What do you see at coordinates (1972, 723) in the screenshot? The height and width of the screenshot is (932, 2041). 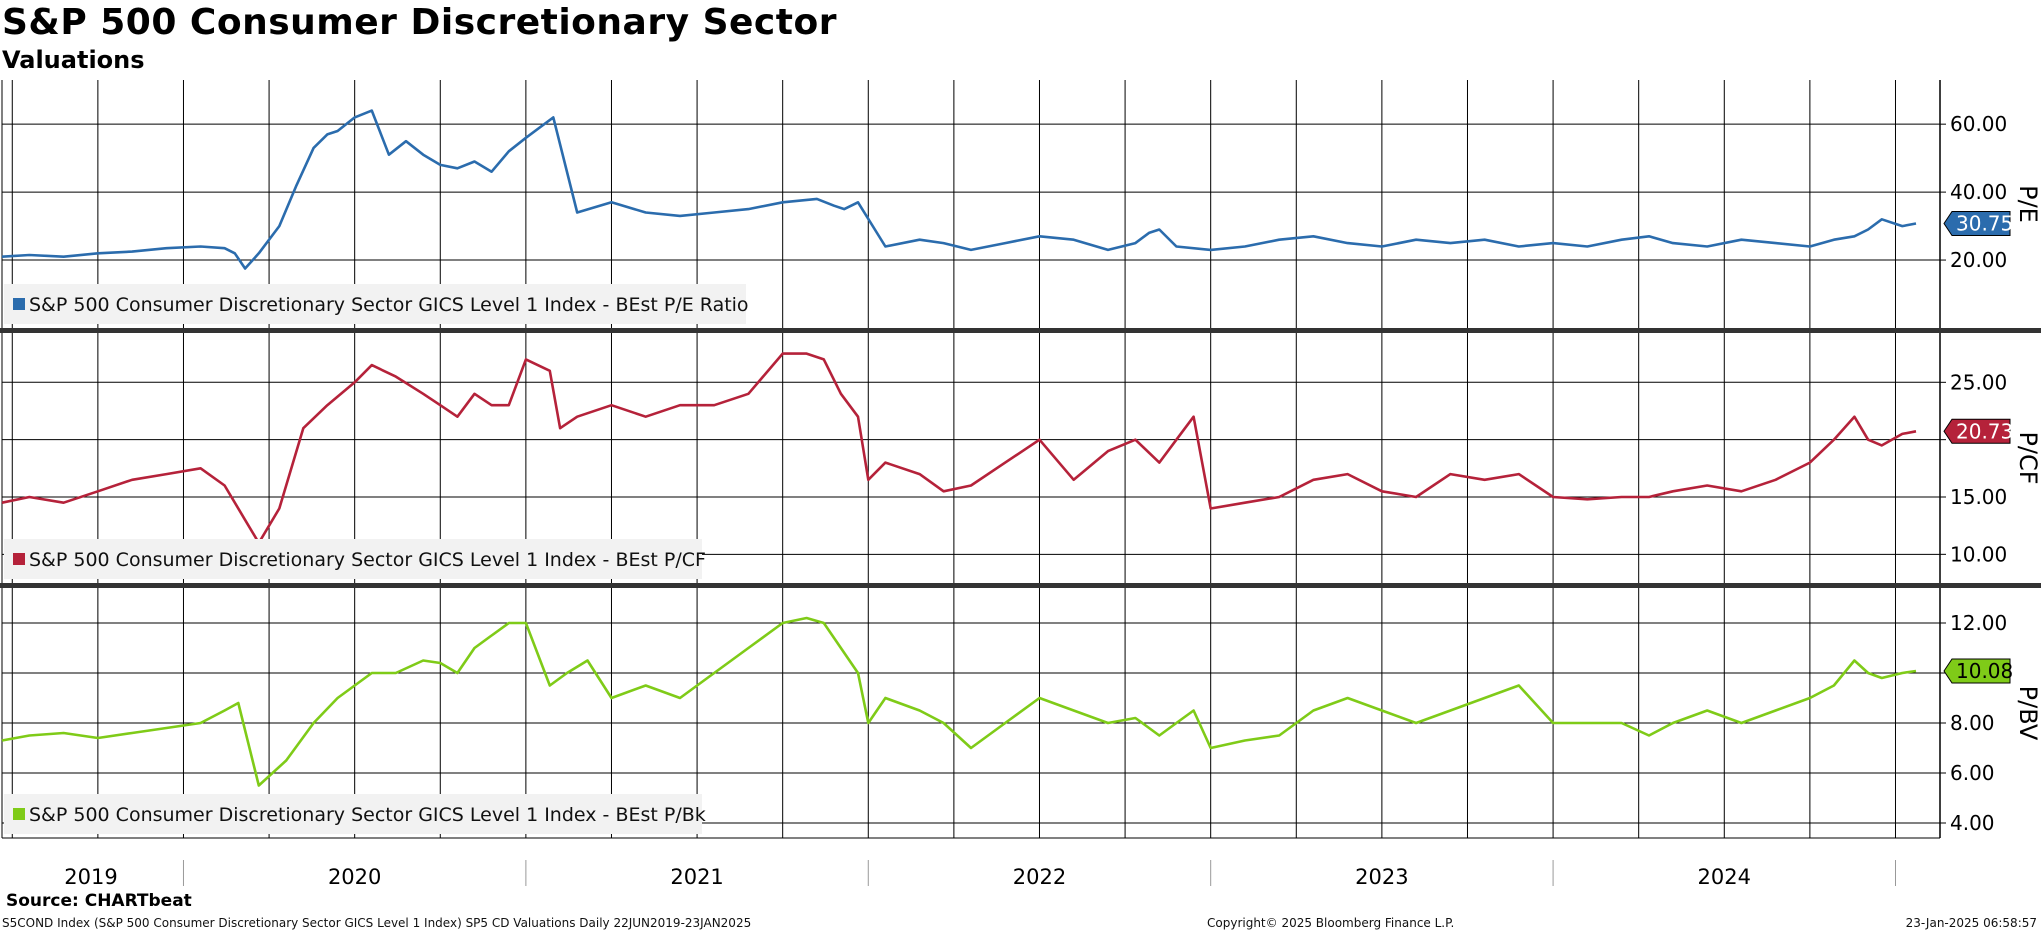 I see `y-tick-label: 8.00` at bounding box center [1972, 723].